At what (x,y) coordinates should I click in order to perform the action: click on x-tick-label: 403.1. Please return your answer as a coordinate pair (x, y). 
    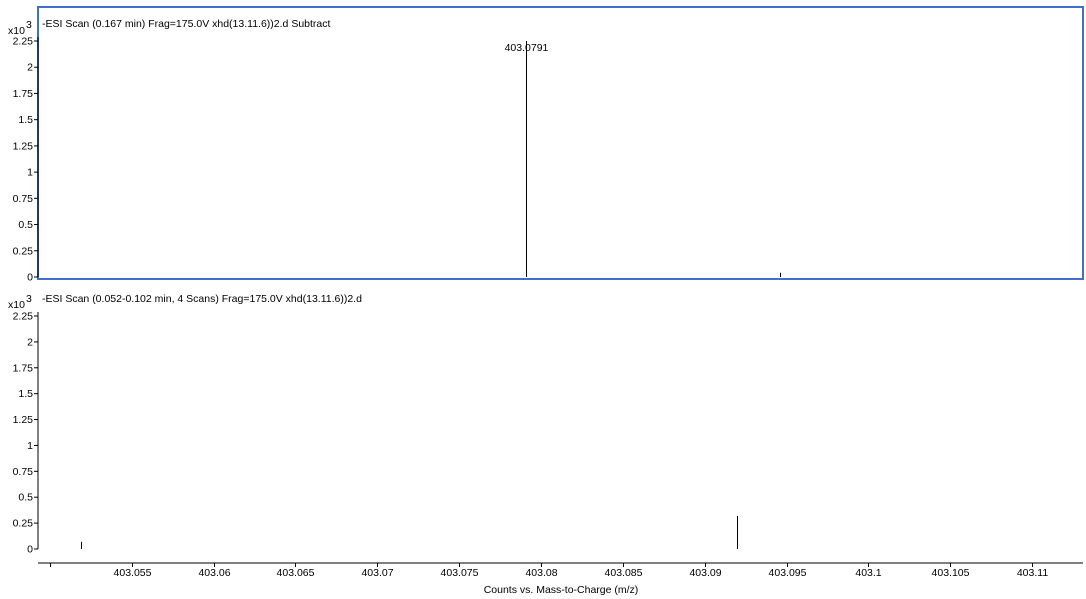
    Looking at the image, I should click on (868, 573).